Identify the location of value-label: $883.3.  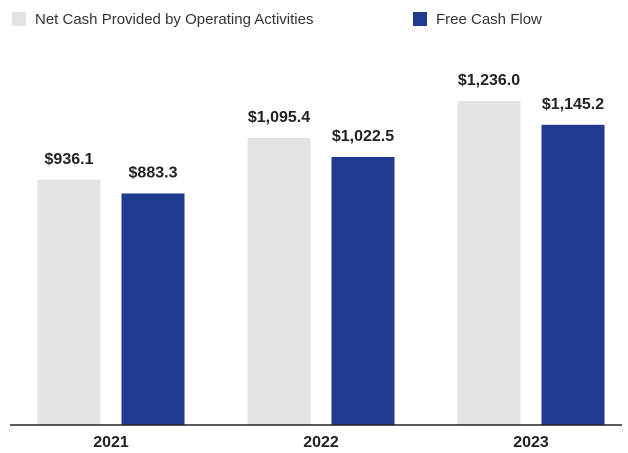
(153, 173).